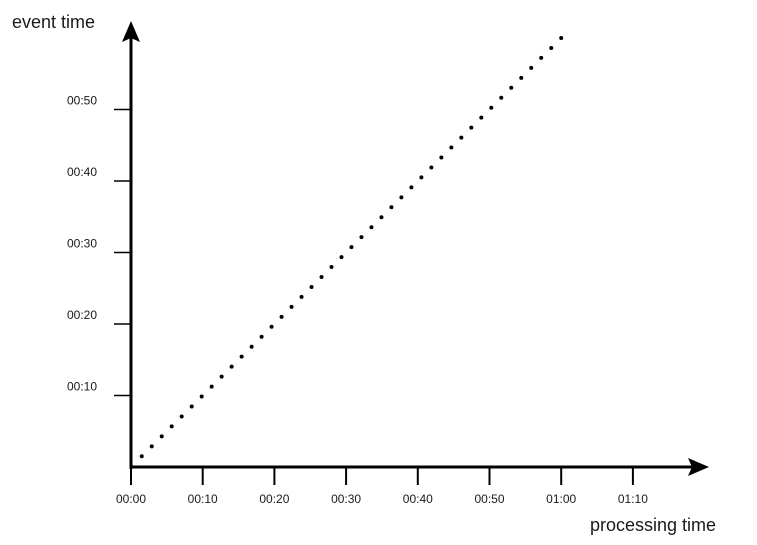 This screenshot has height=545, width=757. What do you see at coordinates (653, 525) in the screenshot?
I see `x-axis-label: processing time` at bounding box center [653, 525].